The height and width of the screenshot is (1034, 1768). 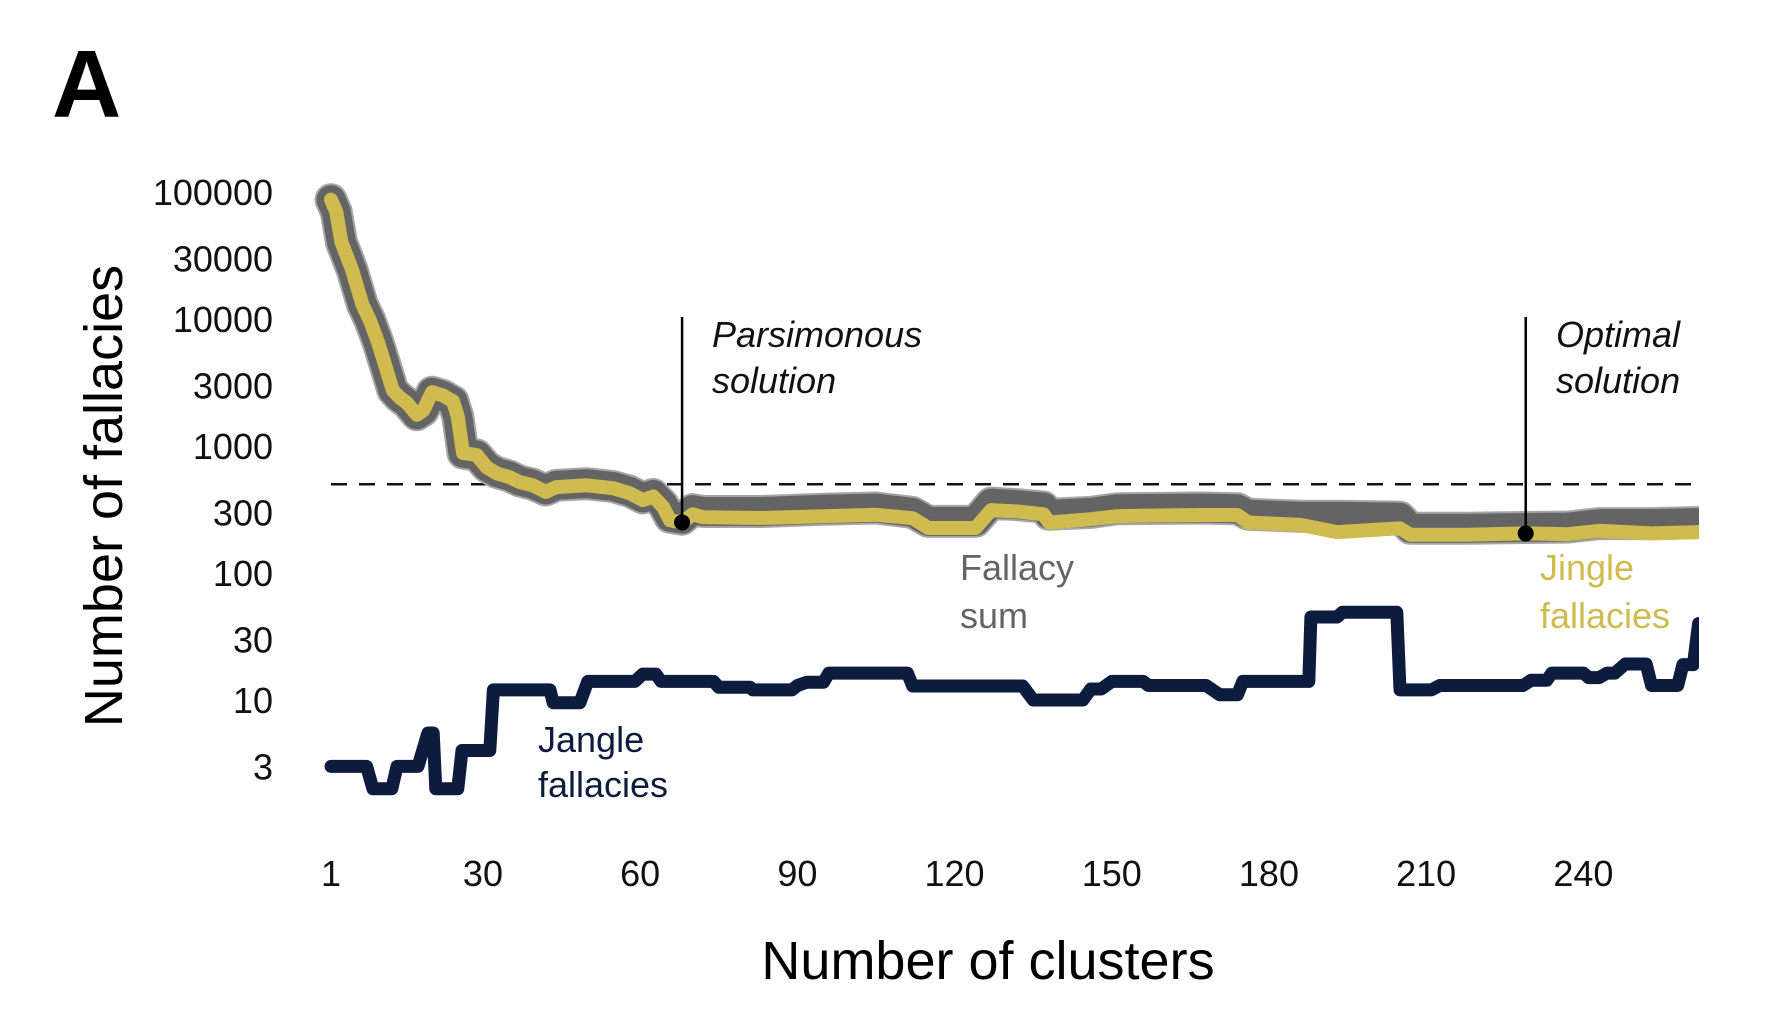 What do you see at coordinates (682, 522) in the screenshot?
I see `parsimonious-marker-dot` at bounding box center [682, 522].